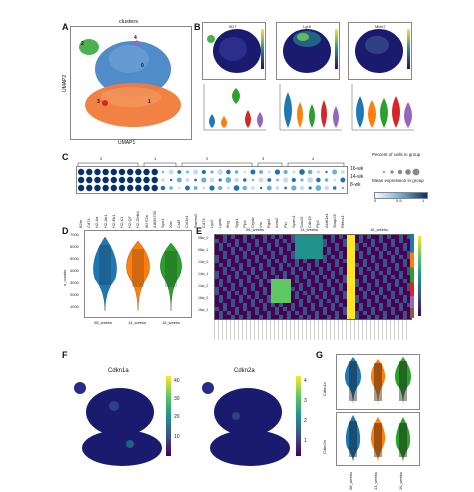 The width and height of the screenshot is (474, 492). I want to click on umap-cdkn1a, so click(118, 424).